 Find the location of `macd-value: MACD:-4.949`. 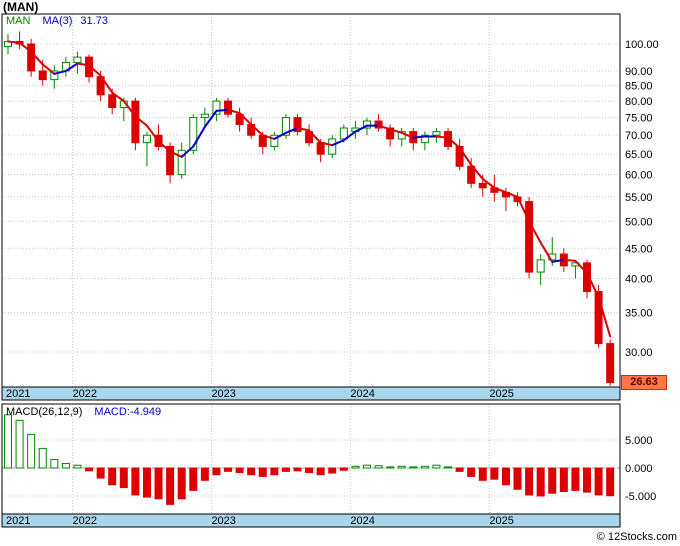

macd-value: MACD:-4.949 is located at coordinates (128, 412).